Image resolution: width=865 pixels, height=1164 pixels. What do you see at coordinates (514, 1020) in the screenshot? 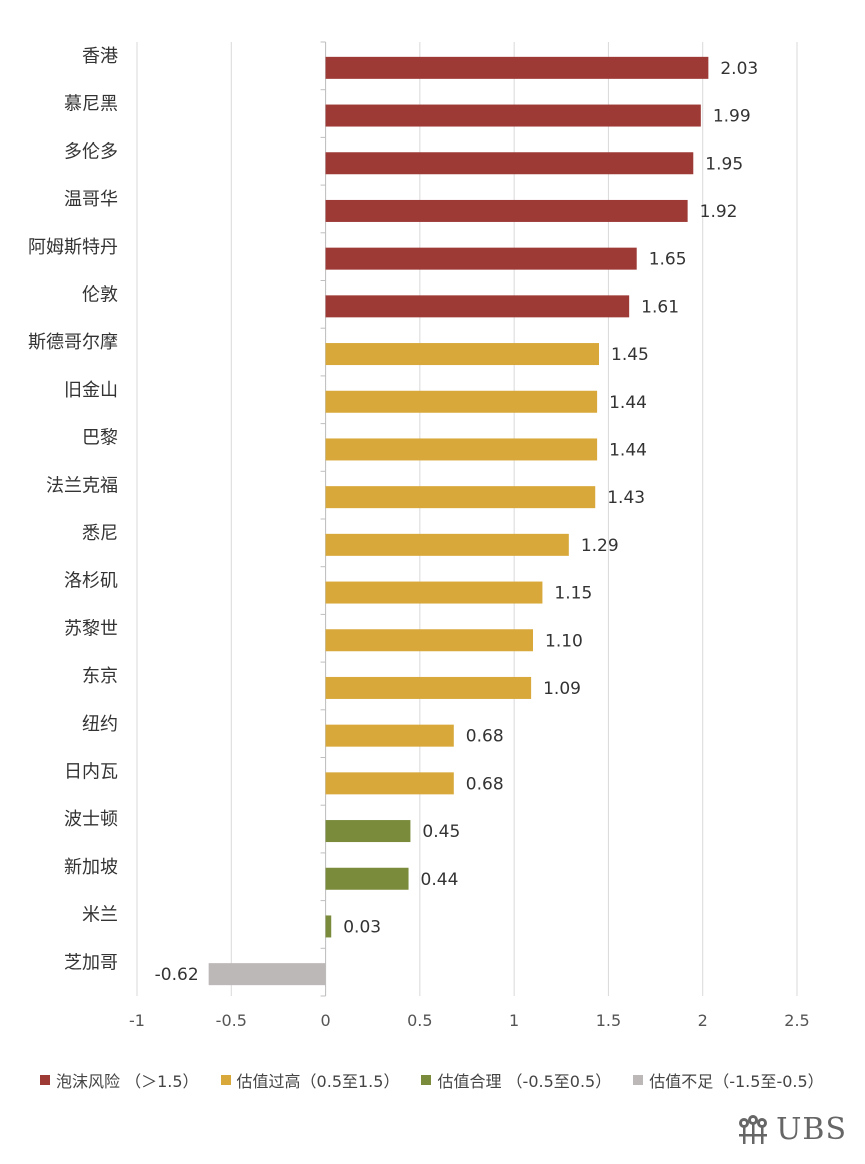
I see `x-tick-label: 1` at bounding box center [514, 1020].